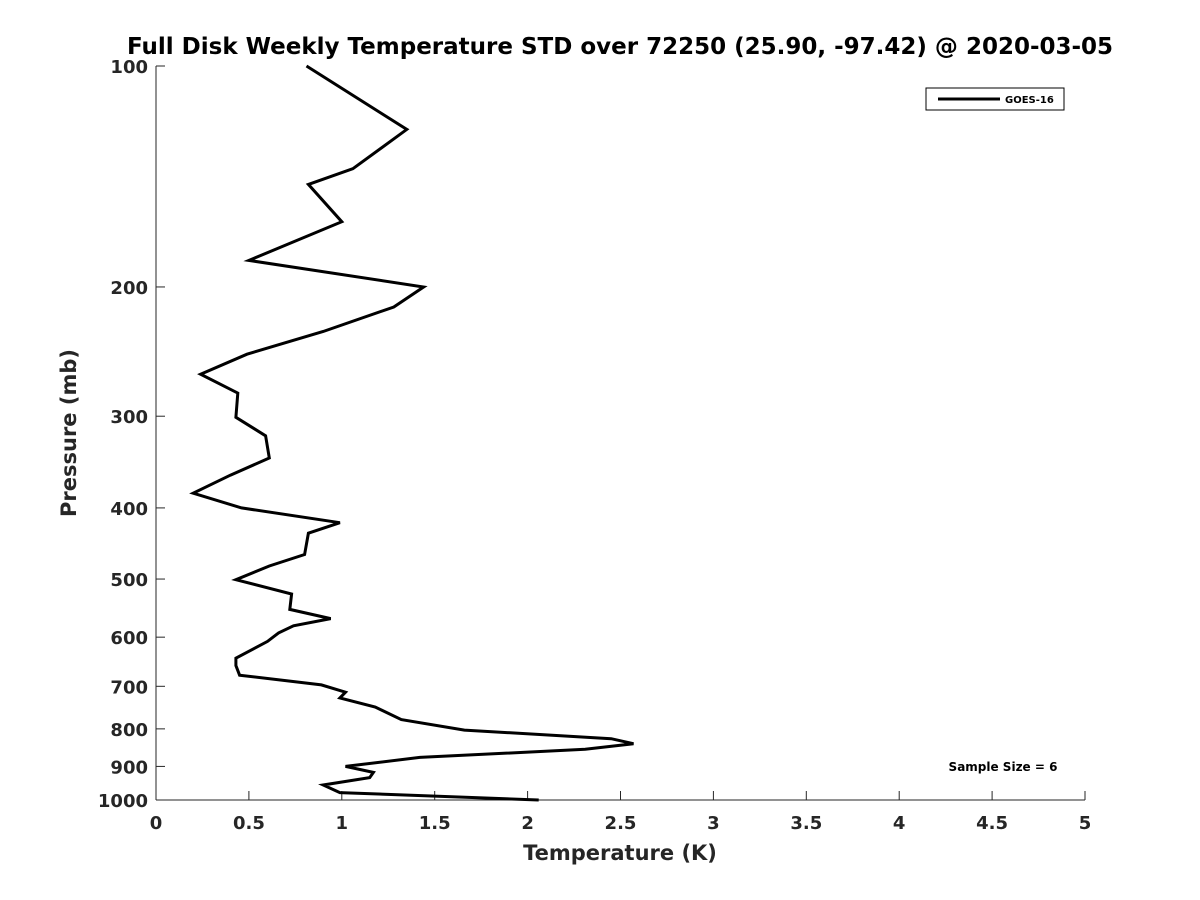 This screenshot has height=900, width=1200. What do you see at coordinates (129, 687) in the screenshot?
I see `y-tick-label: 700` at bounding box center [129, 687].